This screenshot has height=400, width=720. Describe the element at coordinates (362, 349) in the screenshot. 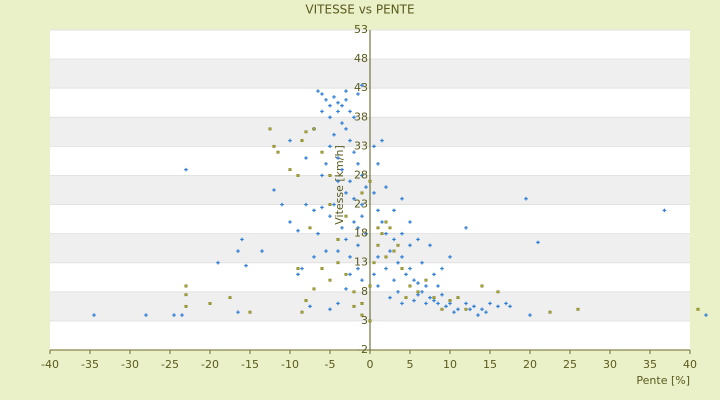

I see `y-tick-label: -2` at that location.